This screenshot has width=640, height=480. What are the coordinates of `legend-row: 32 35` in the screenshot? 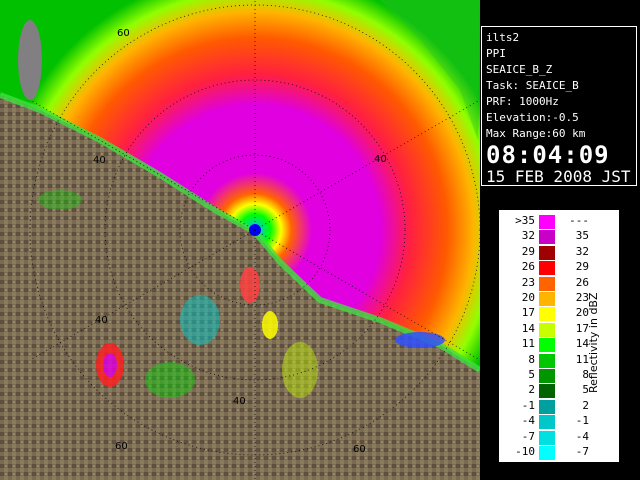 It's located at (559, 237).